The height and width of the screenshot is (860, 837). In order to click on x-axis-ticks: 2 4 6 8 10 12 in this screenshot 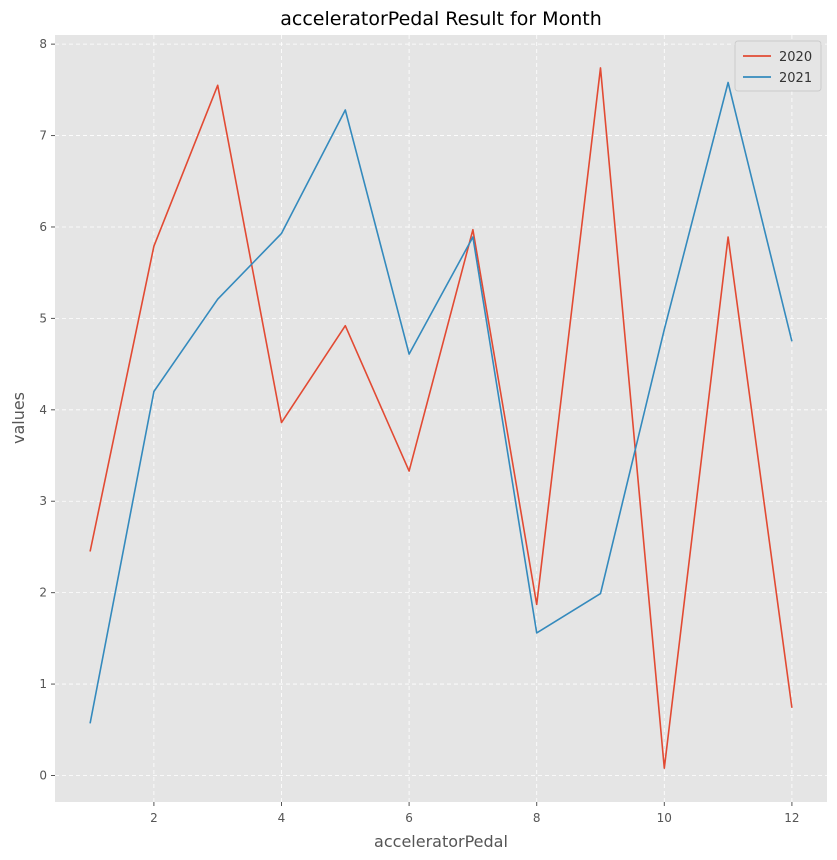, I will do `click(475, 813)`.